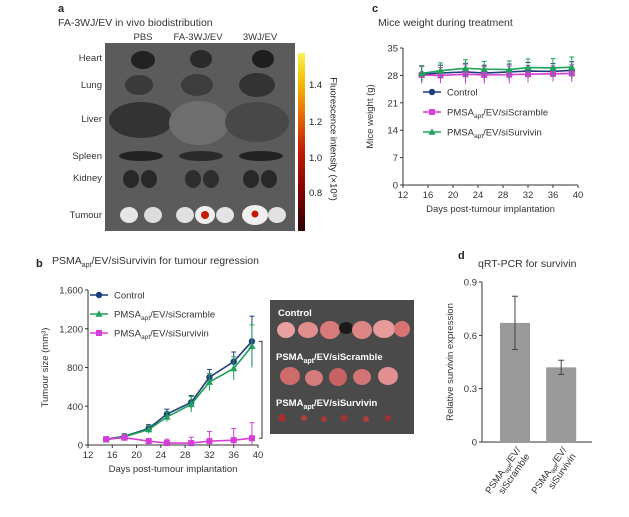  I want to click on significance-bracket, so click(261, 389).